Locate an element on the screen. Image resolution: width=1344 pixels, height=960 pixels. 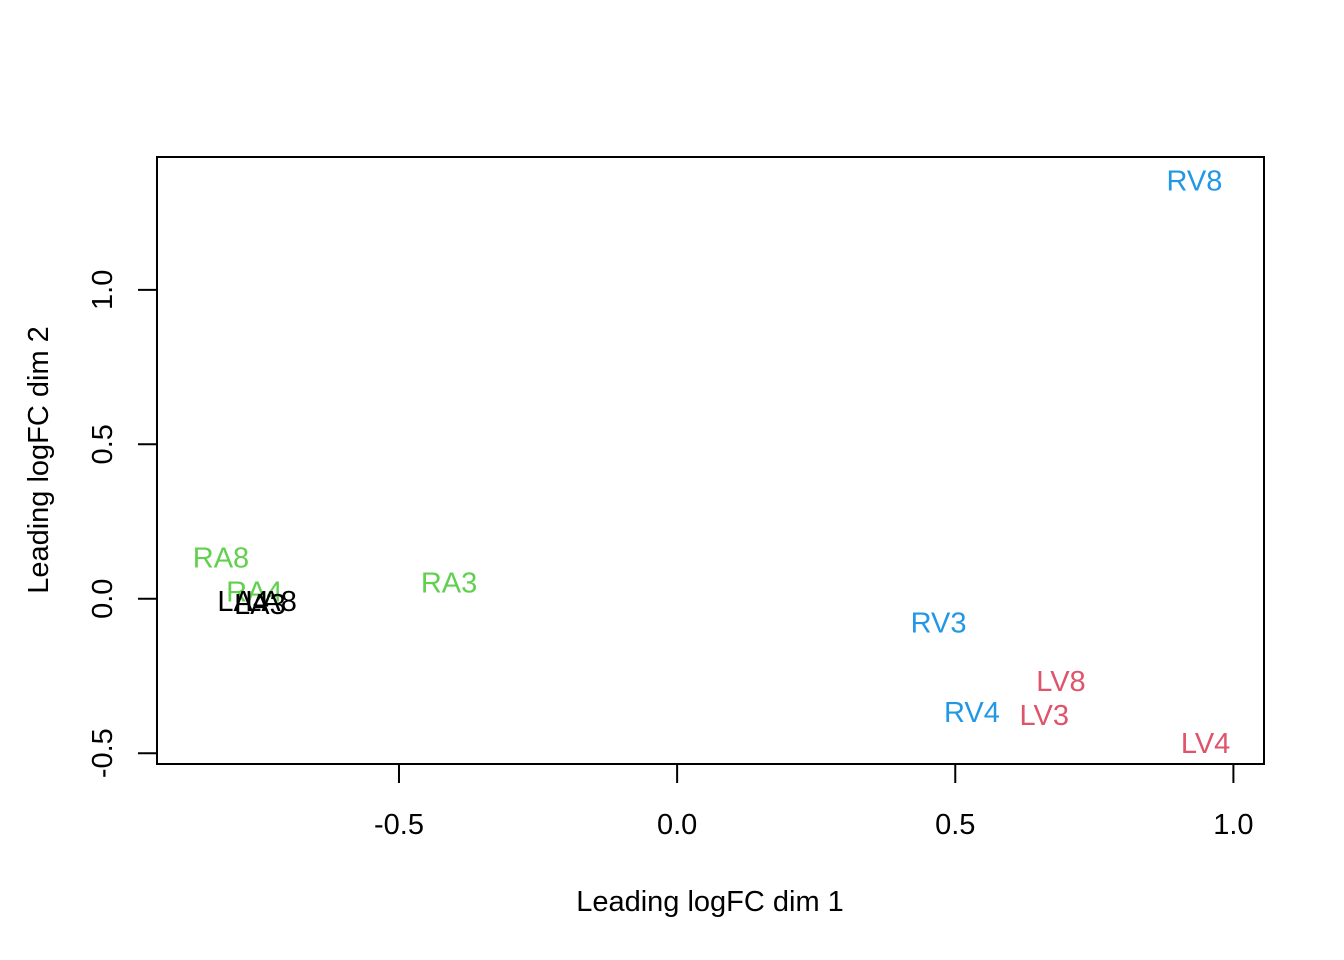
point-label-ra8: RA8 is located at coordinates (221, 559).